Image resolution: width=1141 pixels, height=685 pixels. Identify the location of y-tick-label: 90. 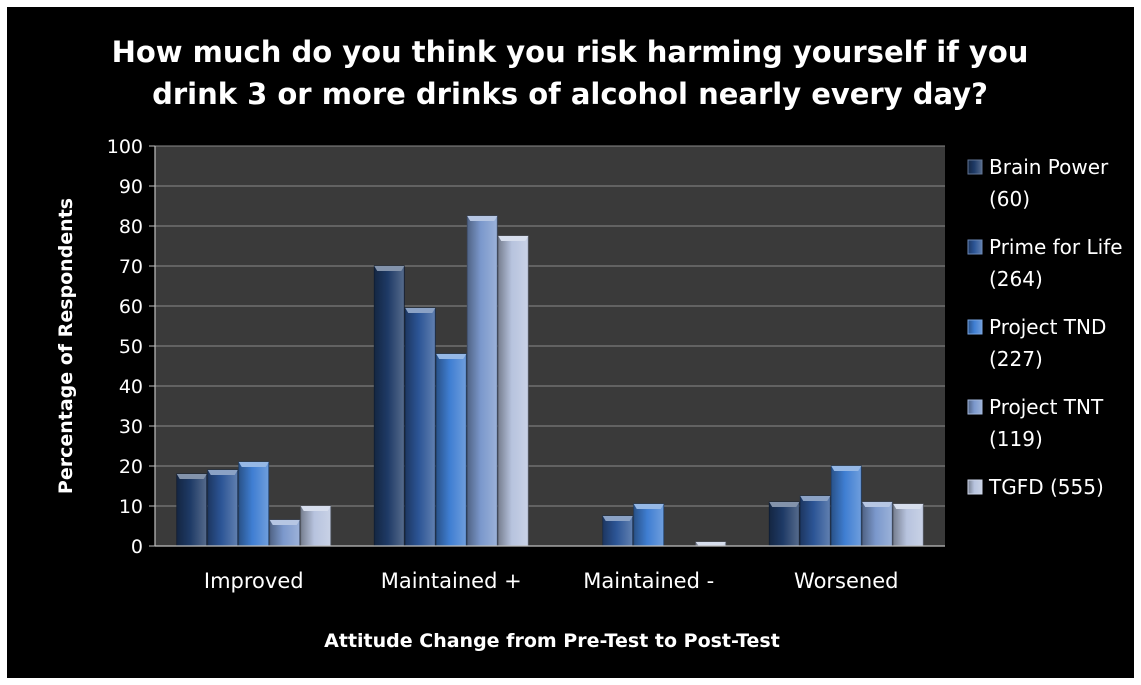
(131, 187).